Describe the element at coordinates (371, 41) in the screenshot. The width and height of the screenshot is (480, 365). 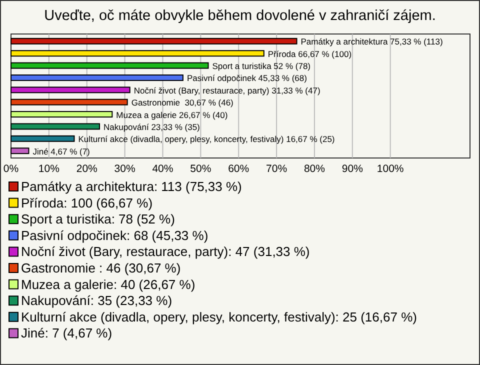
I see `data-label: Památky a architektura 75,33 % (113)` at that location.